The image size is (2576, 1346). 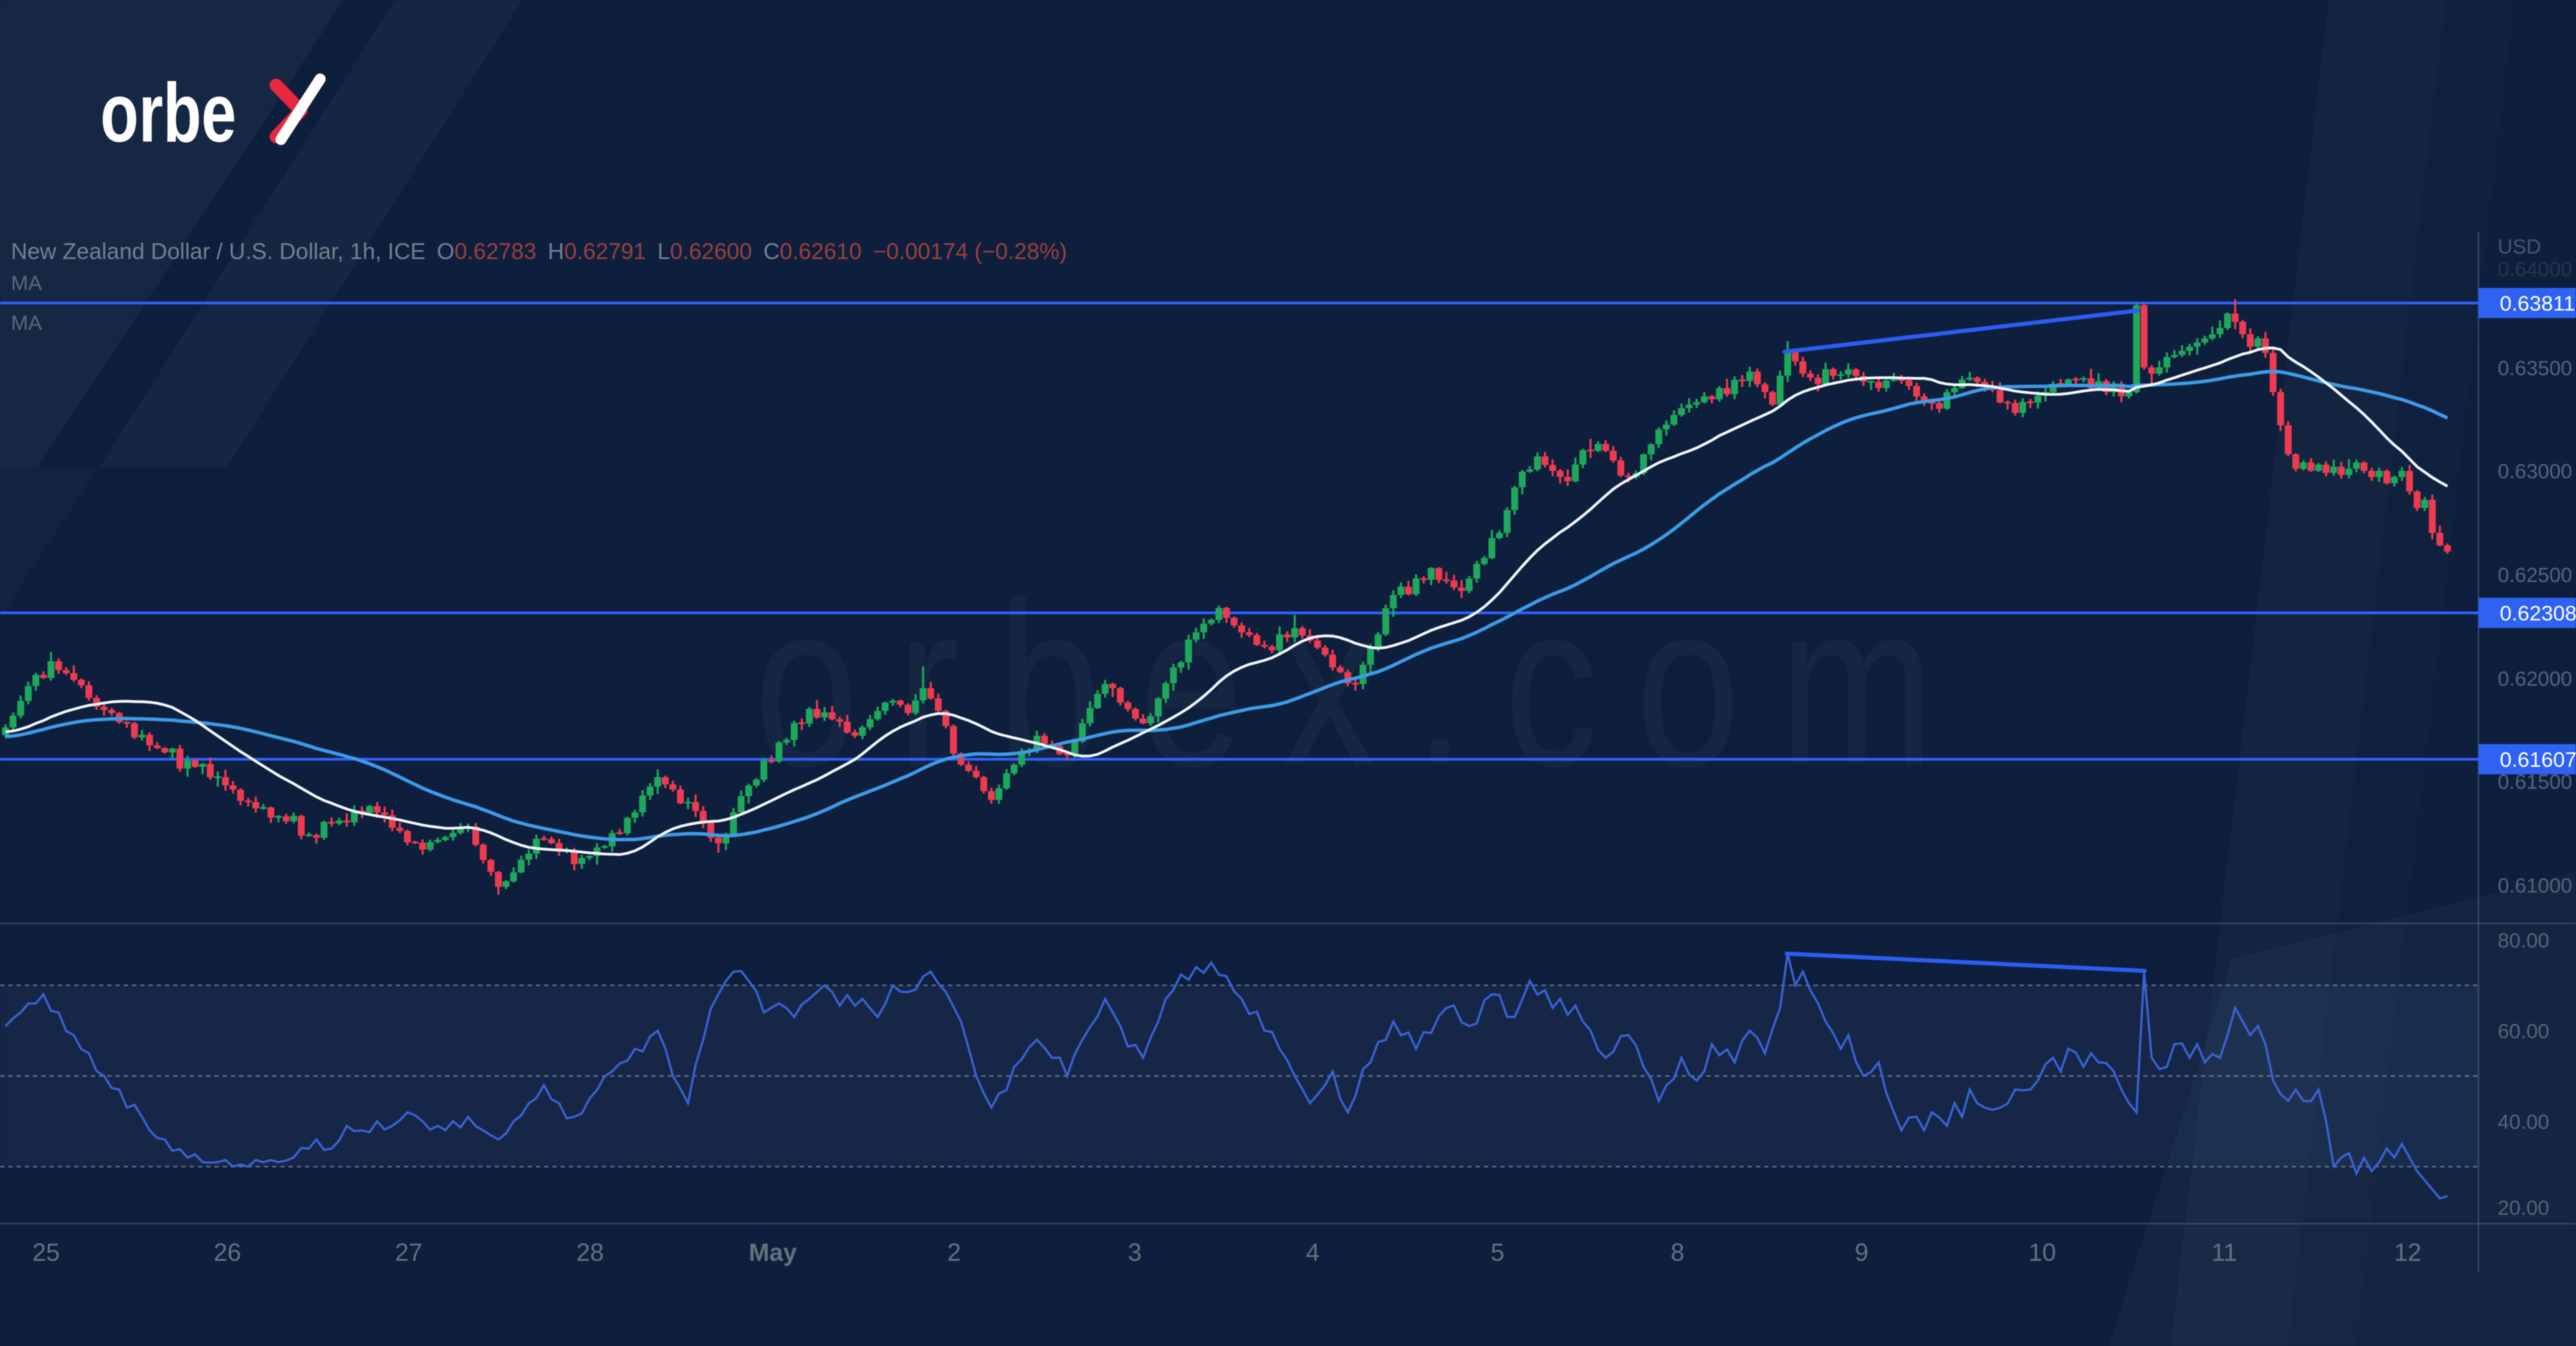 I want to click on svg-text: 20.00, so click(x=2523, y=1208).